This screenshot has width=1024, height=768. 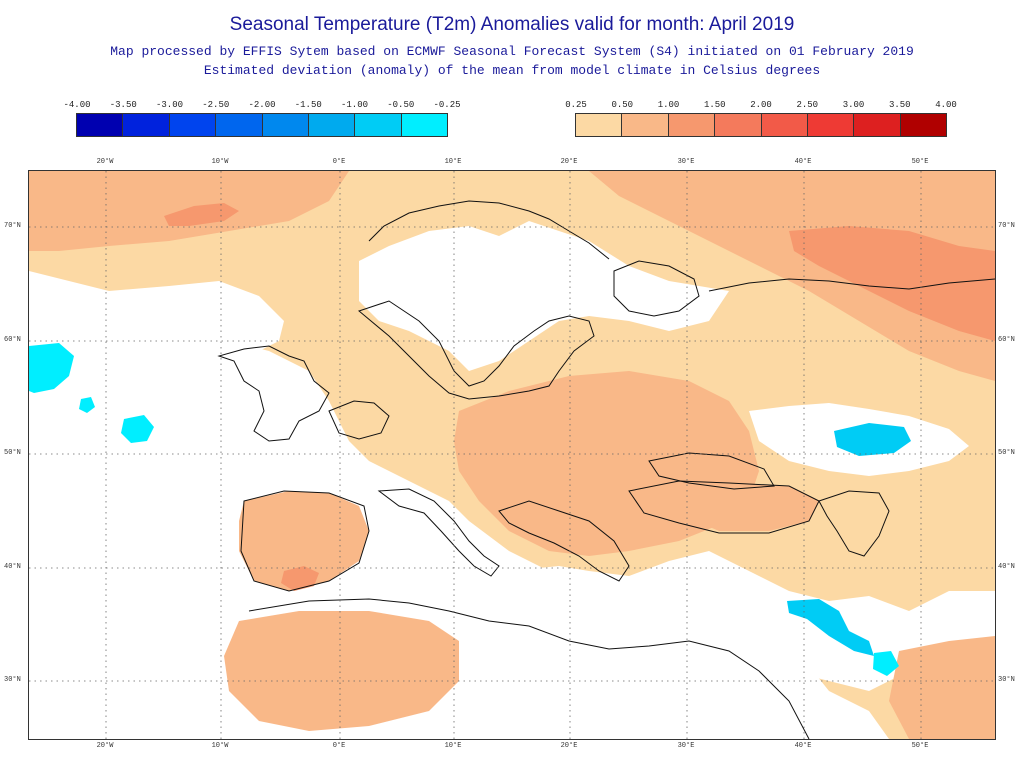 I want to click on latitude-label-right: 60°N, so click(x=1006, y=340).